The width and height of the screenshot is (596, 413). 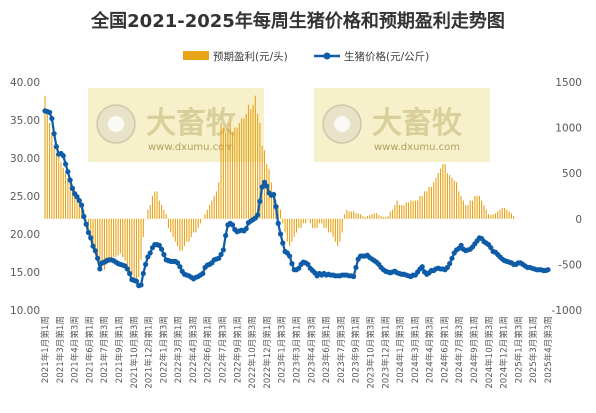 I want to click on x-tick-label: 2025年4月第3周, so click(x=548, y=349).